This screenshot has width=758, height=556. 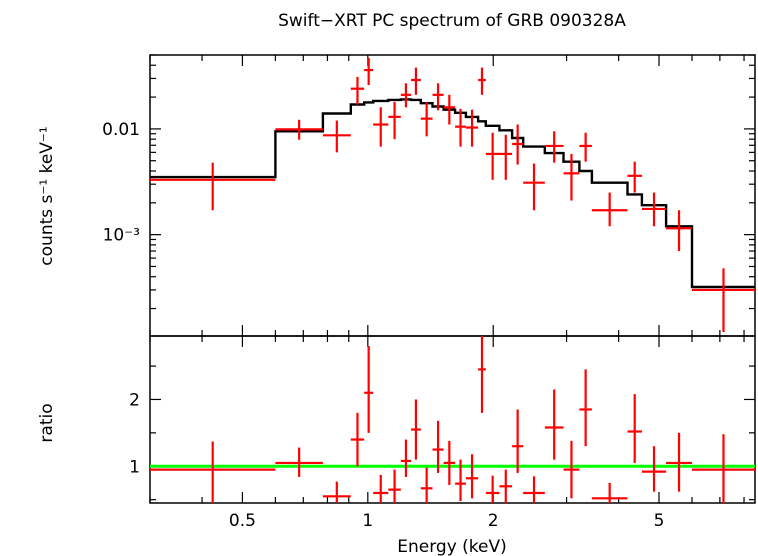 I want to click on x-tick-label: 1, so click(x=367, y=521).